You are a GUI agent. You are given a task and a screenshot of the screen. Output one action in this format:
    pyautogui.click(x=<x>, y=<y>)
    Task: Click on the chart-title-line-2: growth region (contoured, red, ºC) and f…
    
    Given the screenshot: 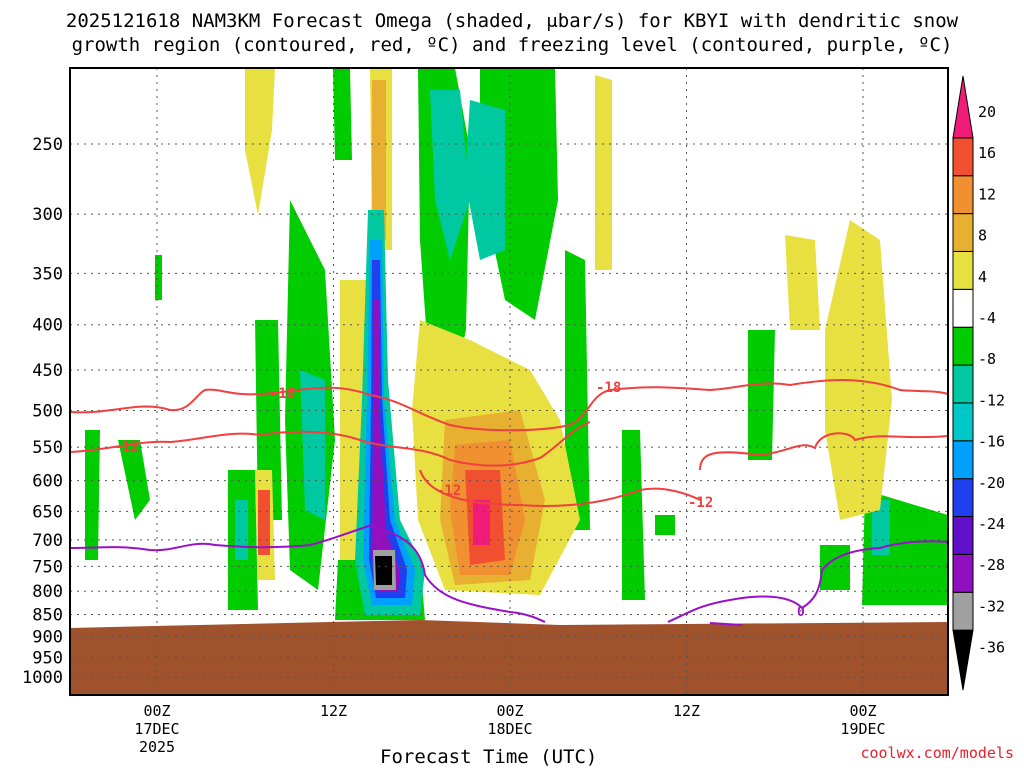 What is the action you would take?
    pyautogui.click(x=512, y=45)
    